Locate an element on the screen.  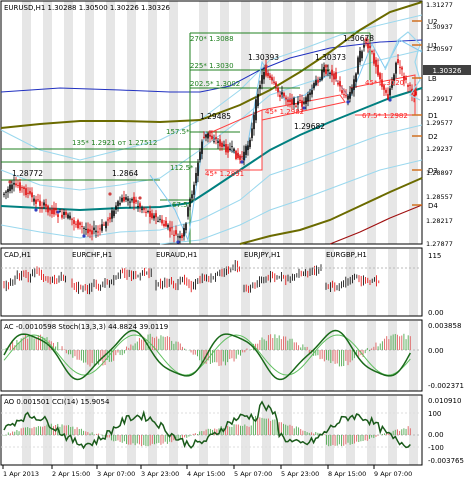
projection-path is located at coordinates (402, 66).